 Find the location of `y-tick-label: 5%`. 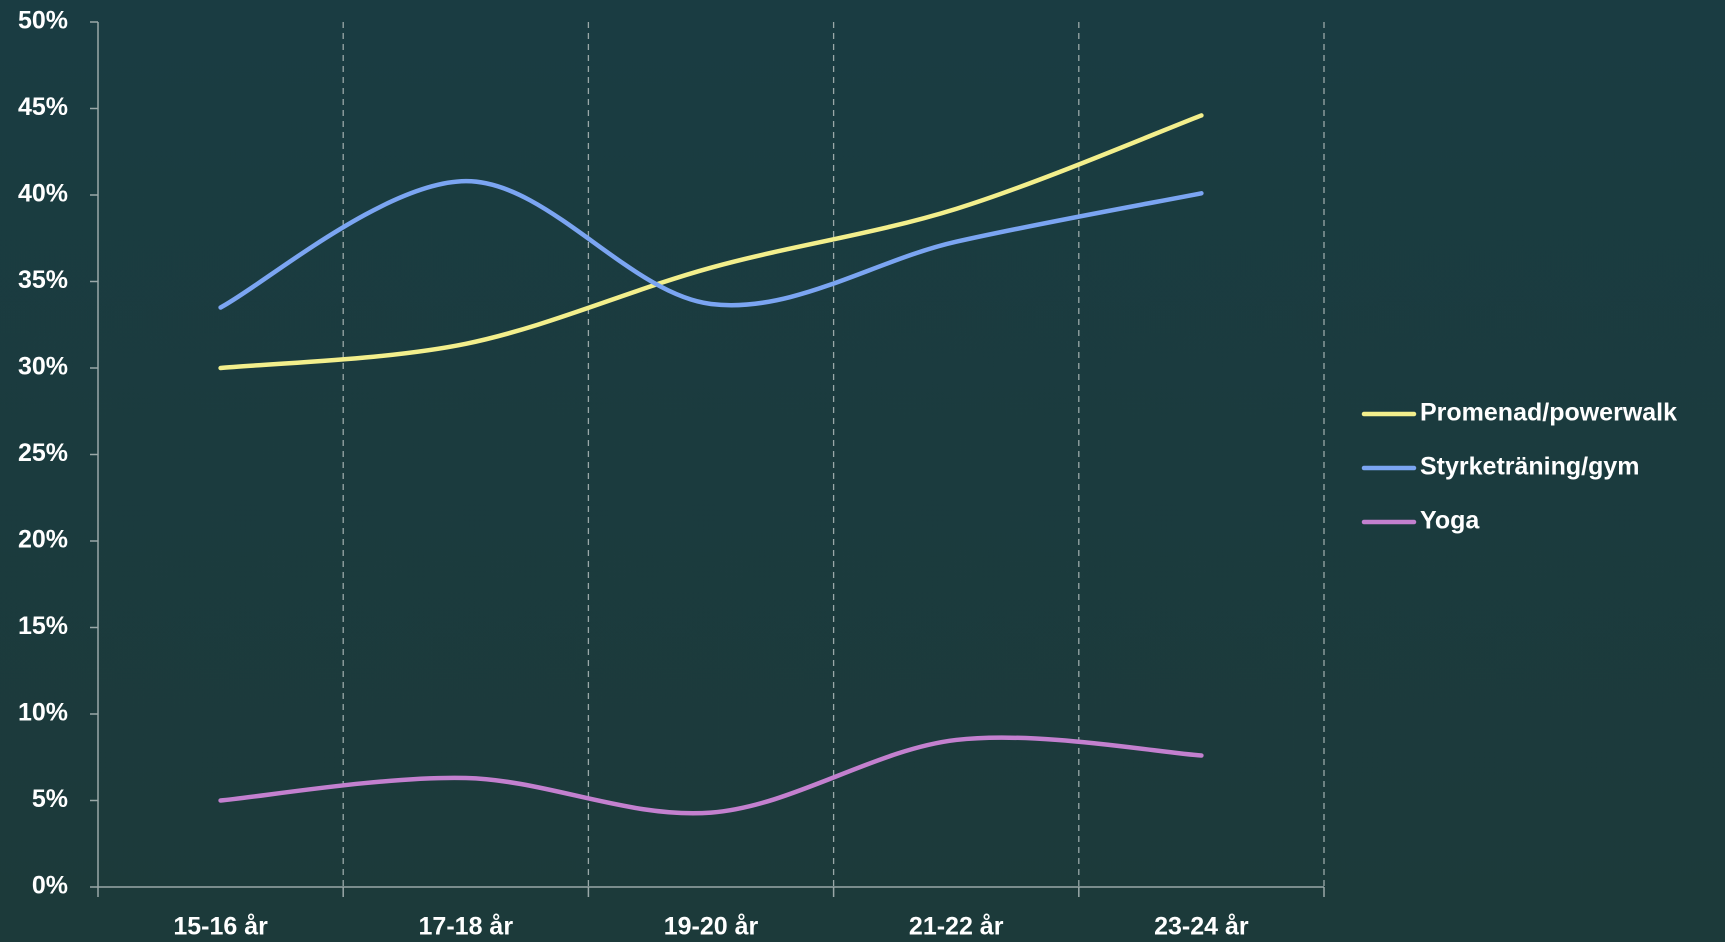

y-tick-label: 5% is located at coordinates (50, 799).